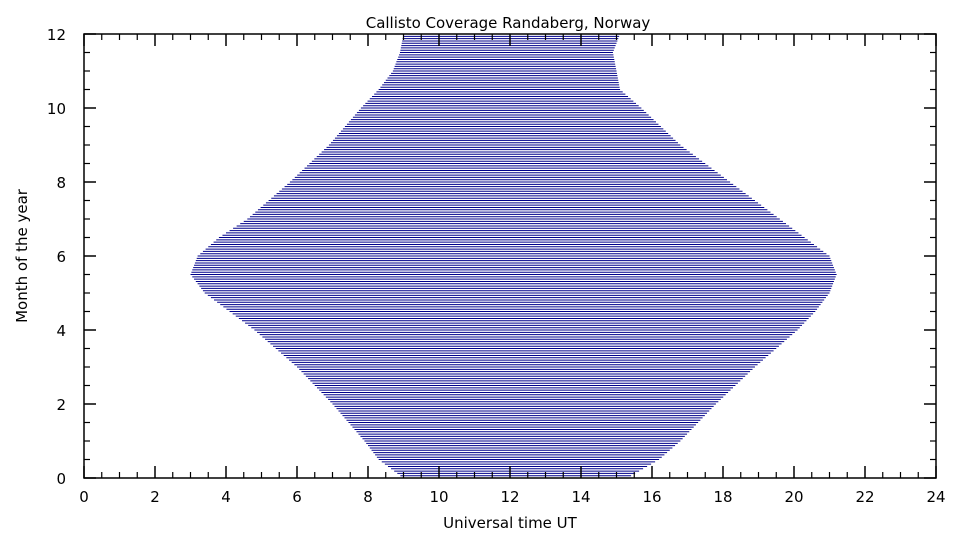  I want to click on x-tick-label: 14, so click(580, 497).